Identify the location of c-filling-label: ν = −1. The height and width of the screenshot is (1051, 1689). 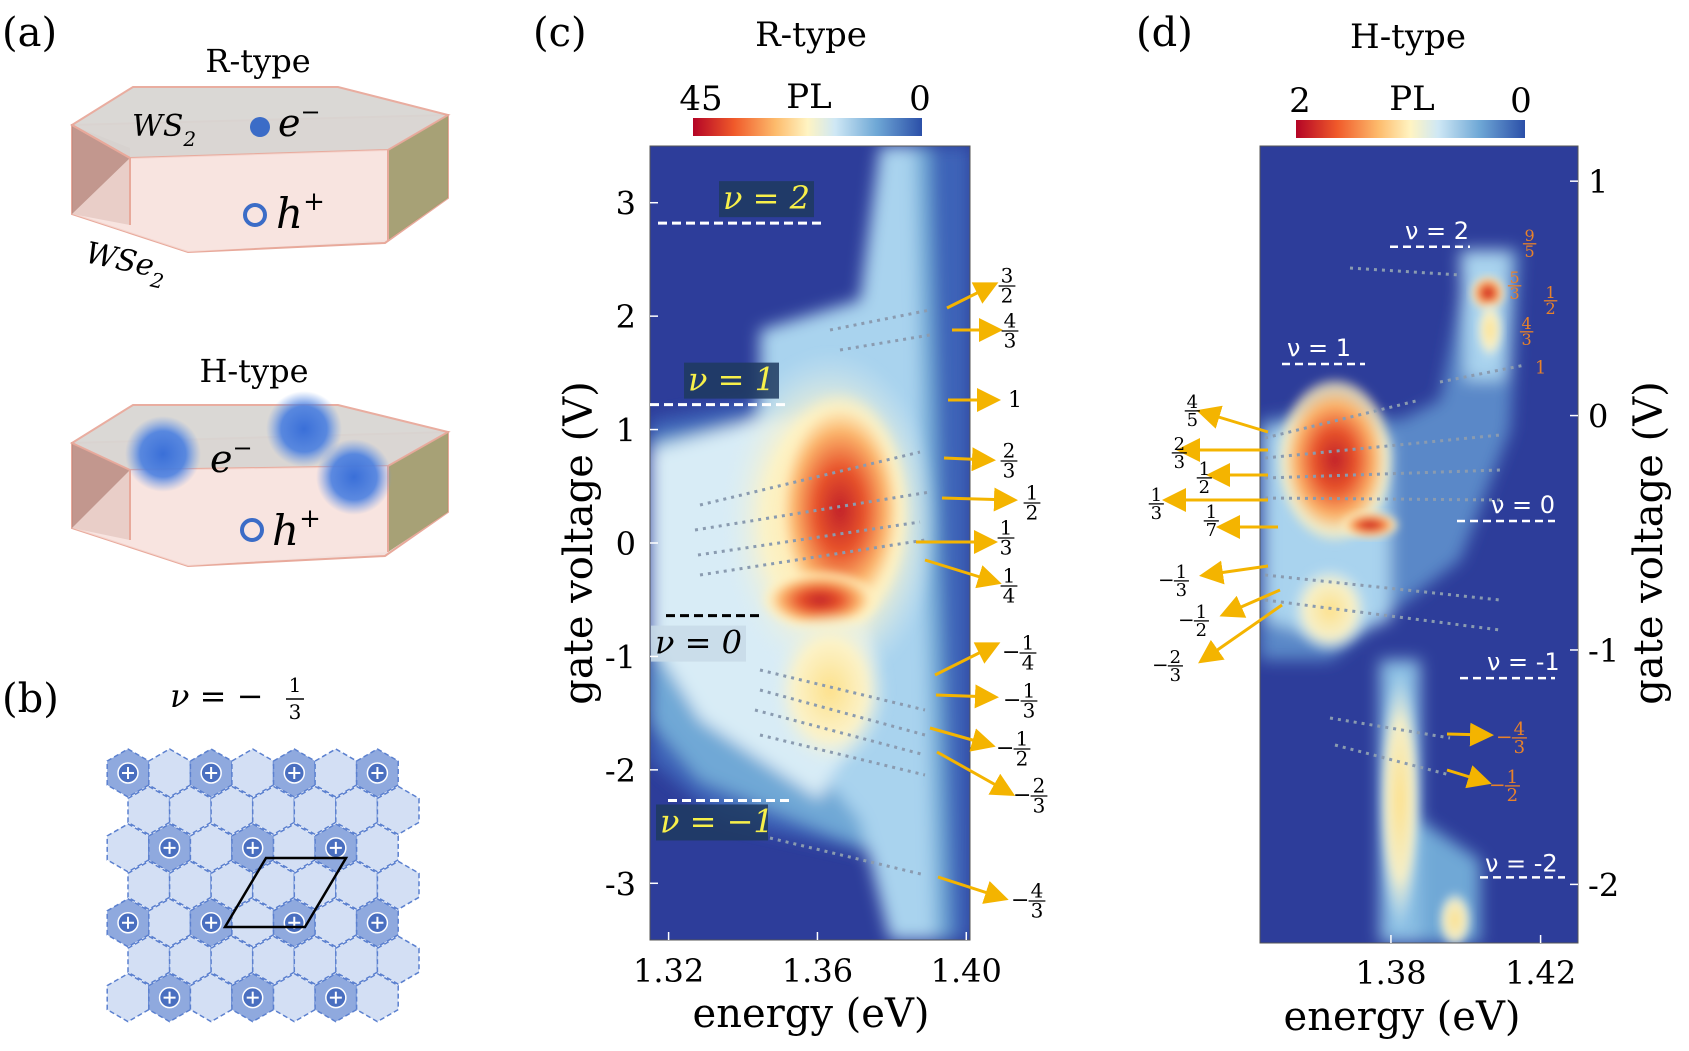
(717, 821).